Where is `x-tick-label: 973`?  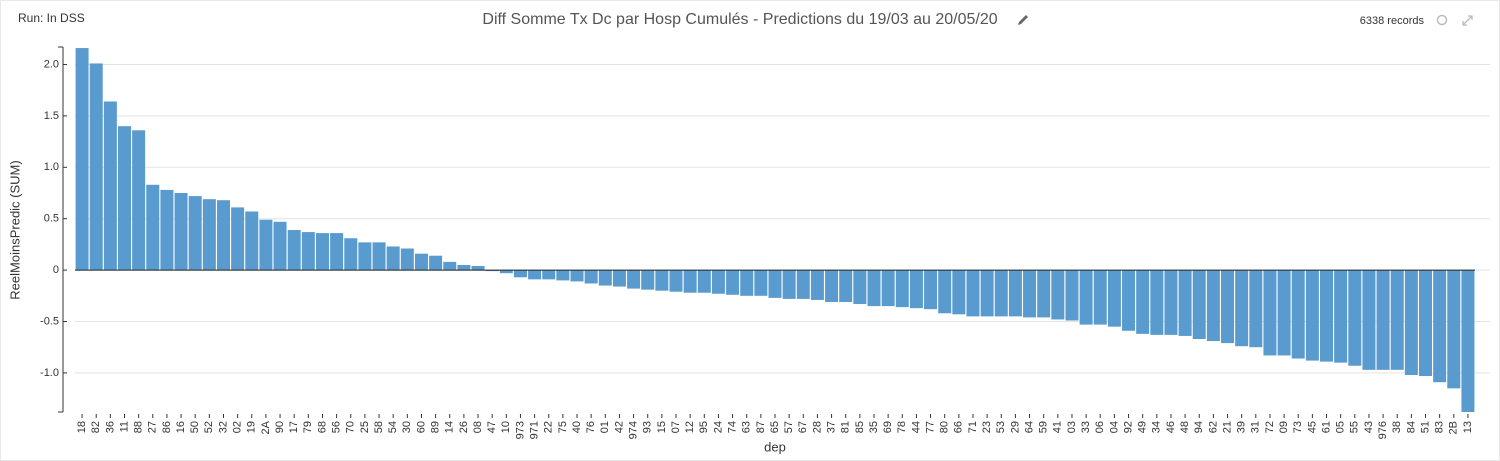 x-tick-label: 973 is located at coordinates (520, 430).